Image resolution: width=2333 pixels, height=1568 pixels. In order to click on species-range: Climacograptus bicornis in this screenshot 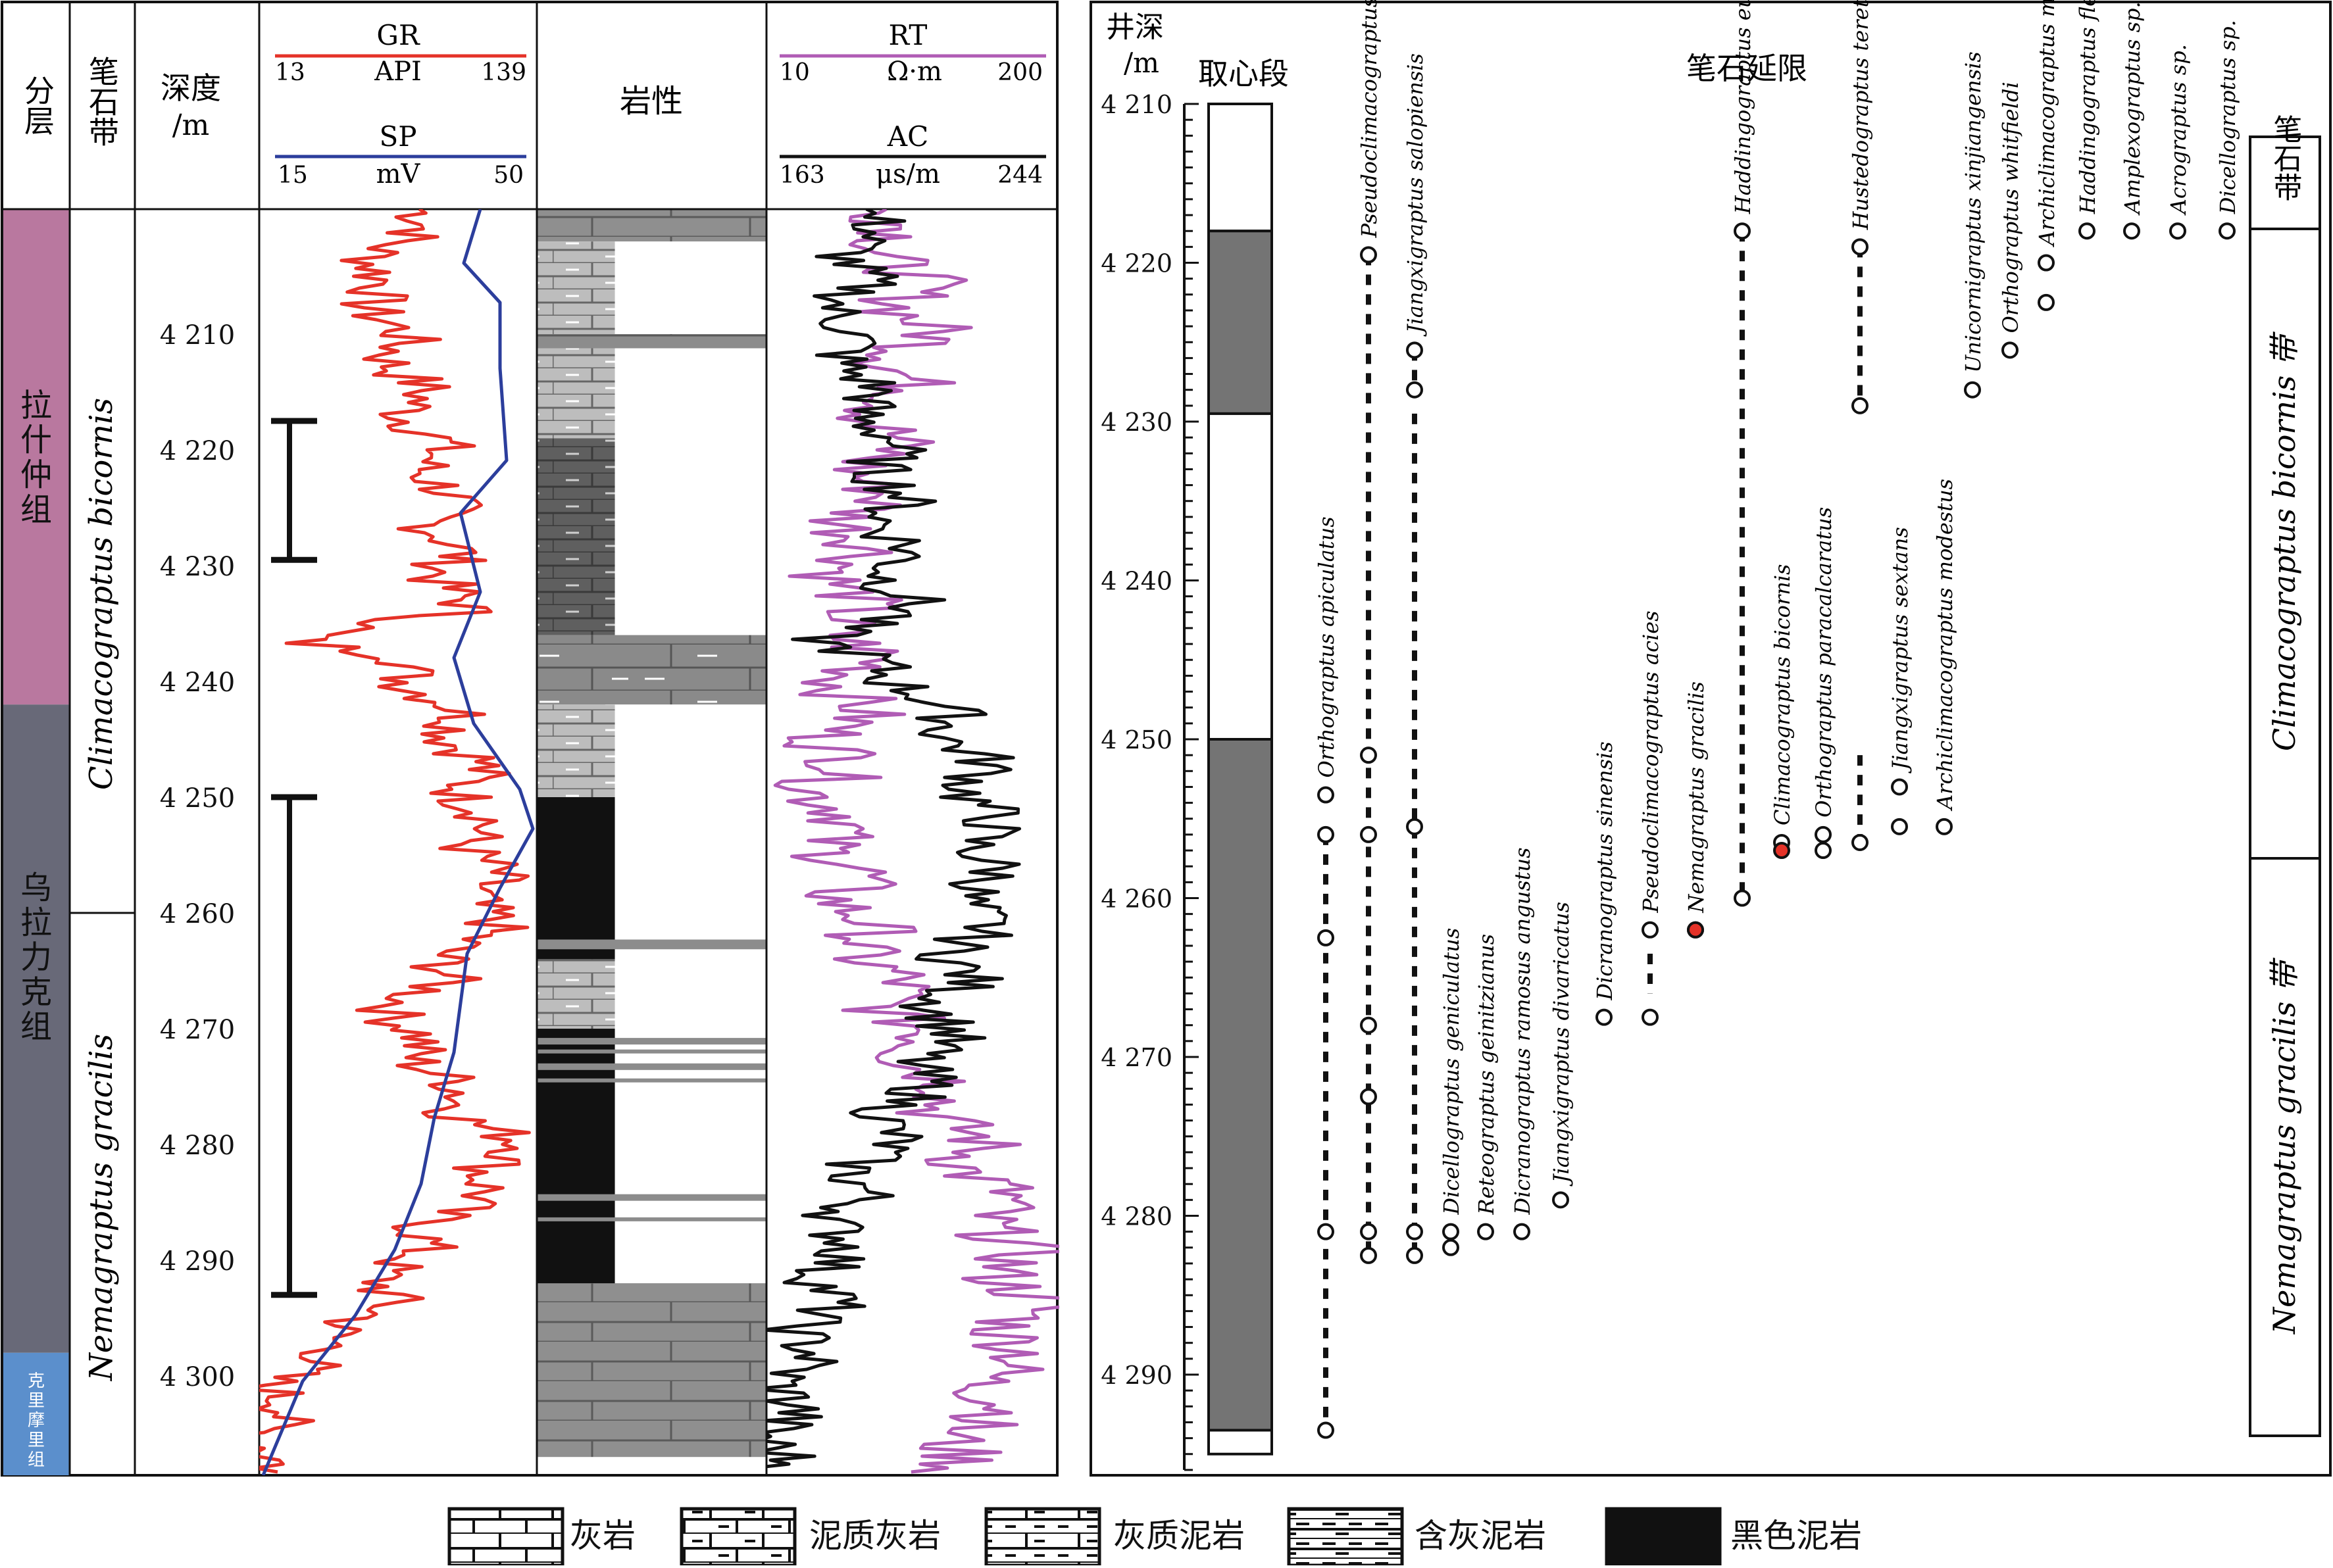, I will do `click(1782, 712)`.